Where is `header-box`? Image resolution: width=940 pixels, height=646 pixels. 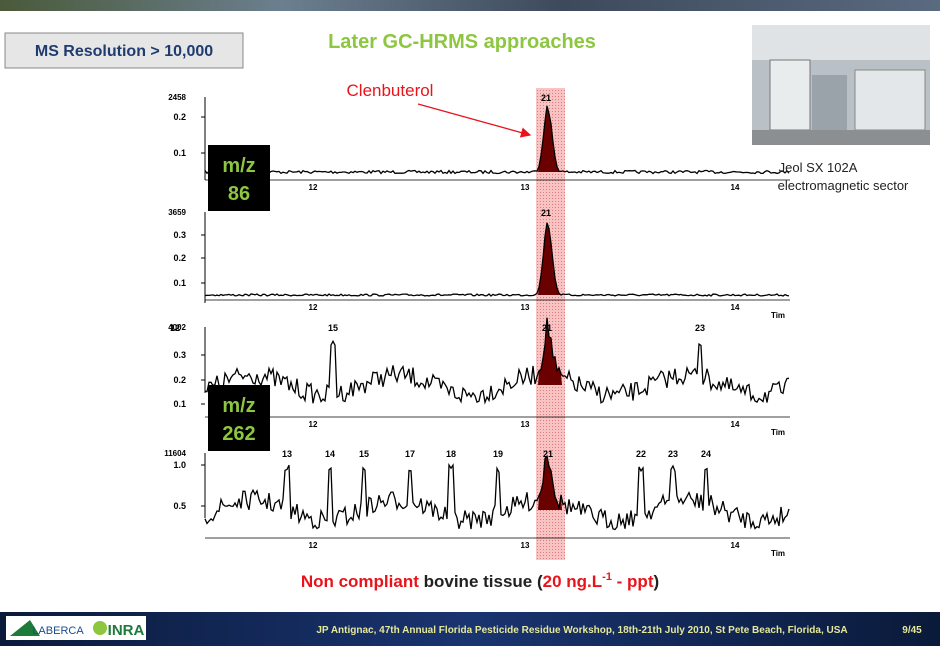 header-box is located at coordinates (124, 50).